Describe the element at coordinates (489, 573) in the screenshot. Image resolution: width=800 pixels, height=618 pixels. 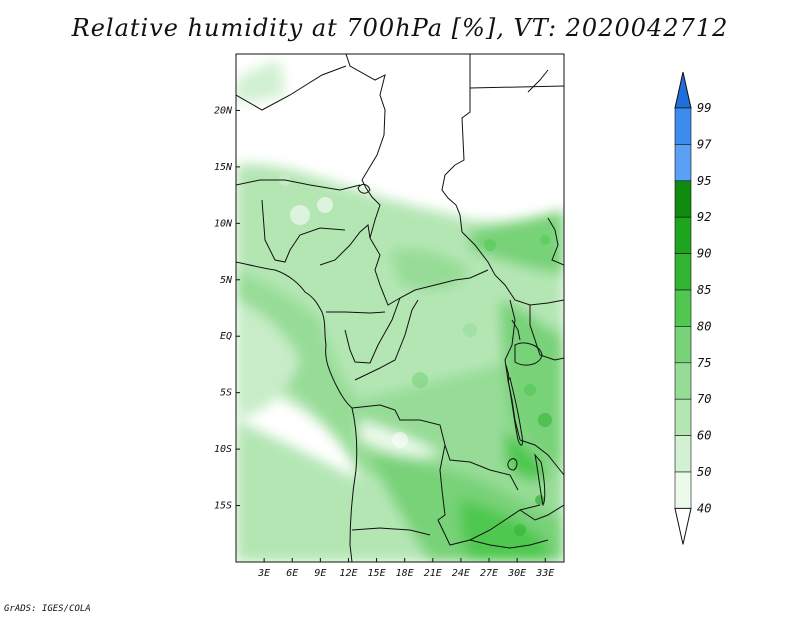
I see `lon-tick-label: 27E` at that location.